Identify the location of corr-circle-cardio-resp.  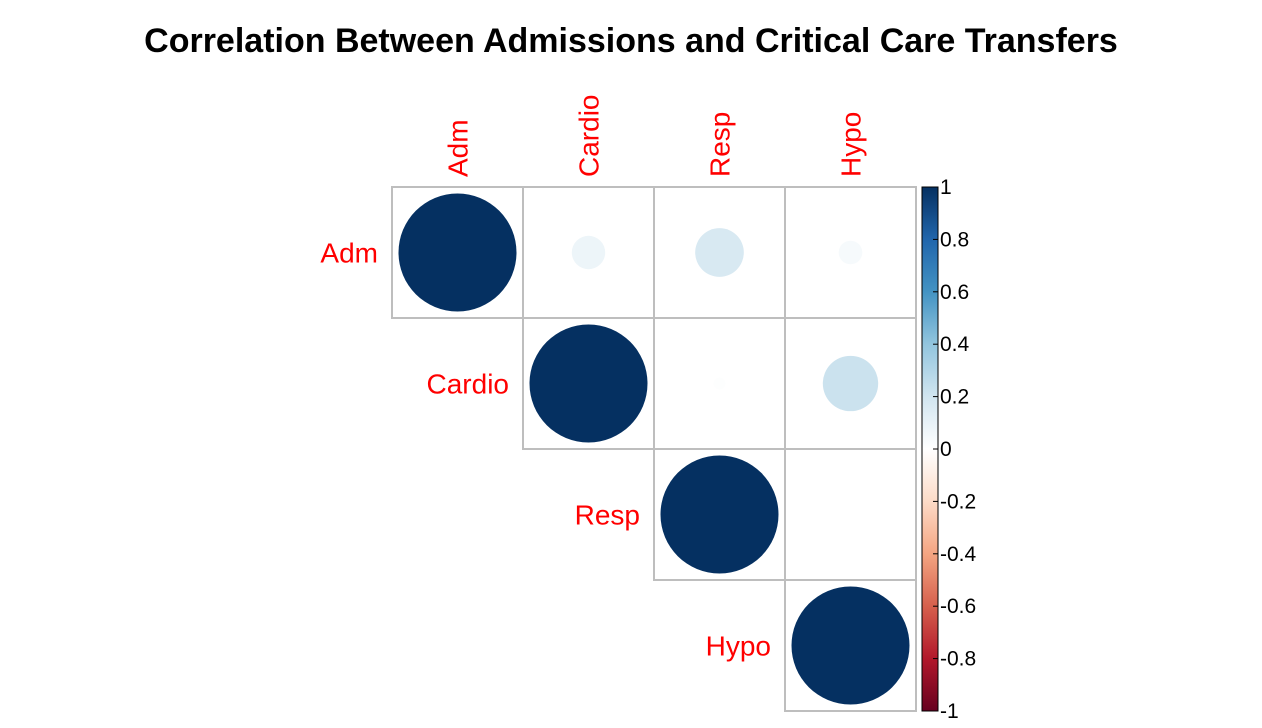
(719, 383).